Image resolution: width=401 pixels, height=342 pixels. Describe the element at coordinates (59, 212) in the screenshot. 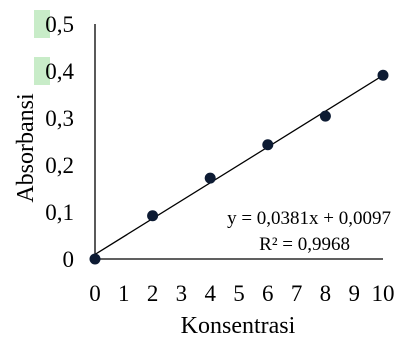

I see `y-tick-label: 0,1` at that location.